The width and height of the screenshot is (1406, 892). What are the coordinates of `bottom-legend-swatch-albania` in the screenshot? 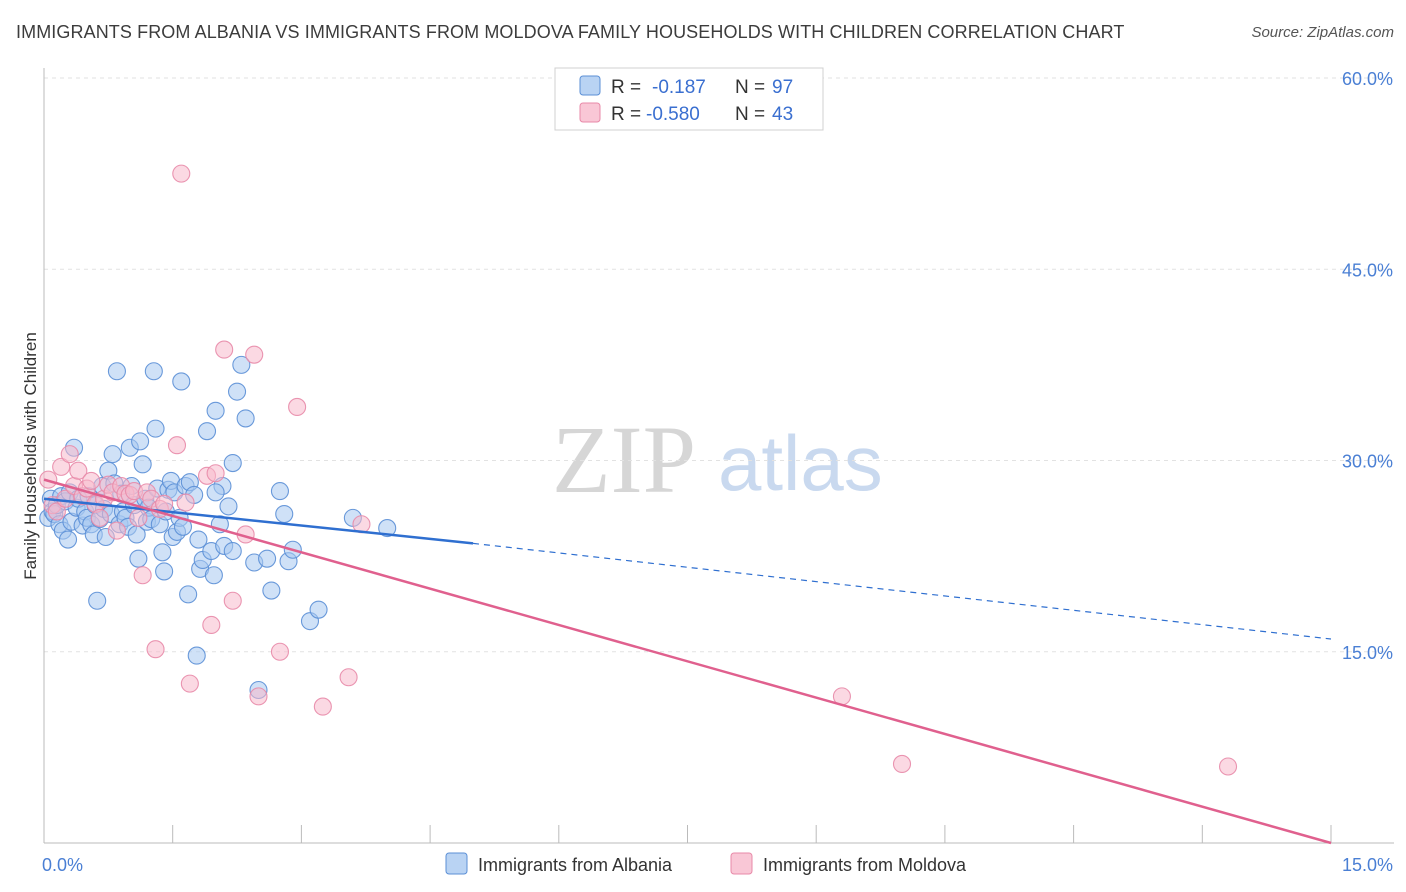 It's located at (456, 863).